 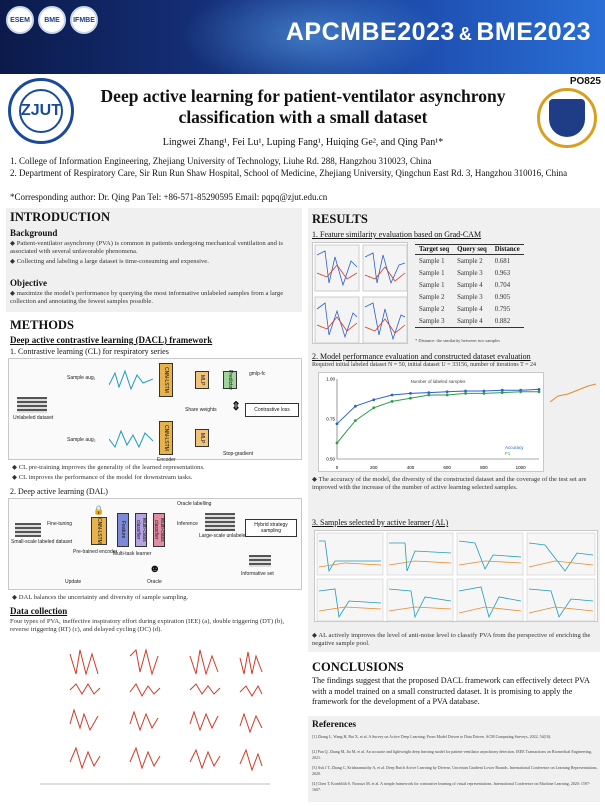 What do you see at coordinates (166, 460) in the screenshot?
I see `encoder-caption: Encoder` at bounding box center [166, 460].